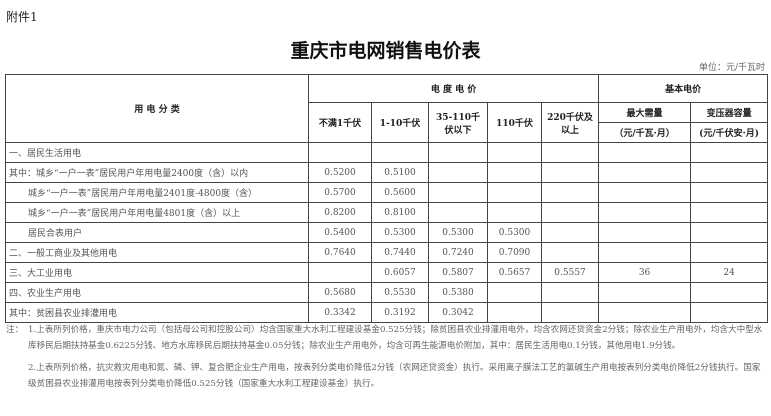 This screenshot has height=416, width=771. I want to click on price-cell: 0.5657, so click(514, 272).